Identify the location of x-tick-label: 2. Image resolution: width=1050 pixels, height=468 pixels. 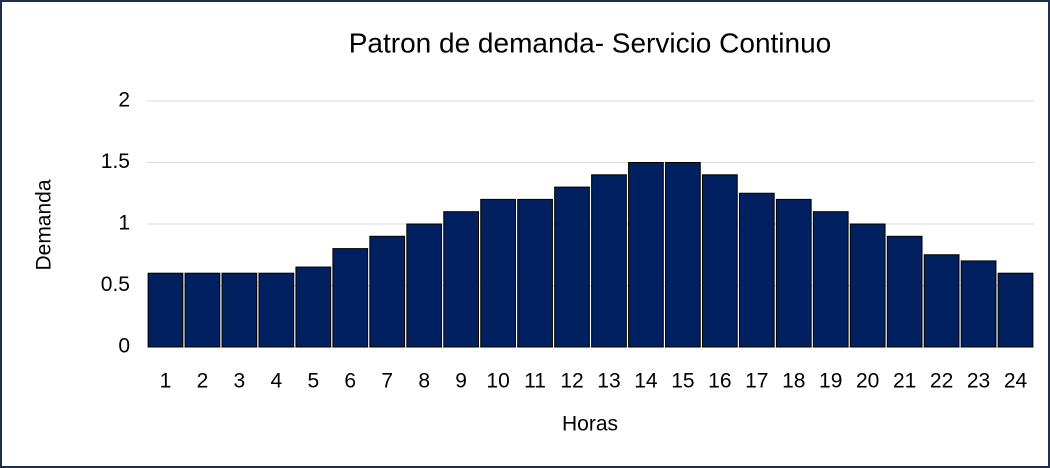
(203, 381).